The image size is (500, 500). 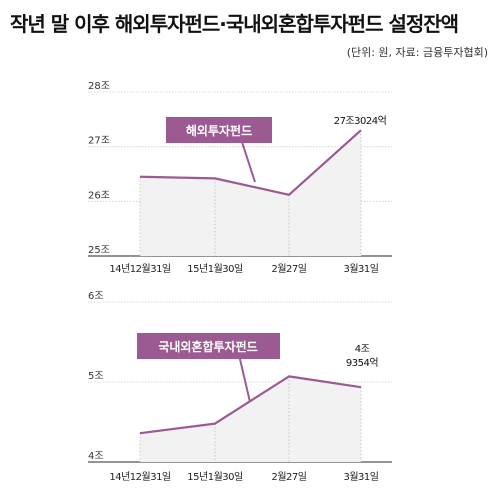 I want to click on y-tick-label-0-2: 27조, so click(x=99, y=141).